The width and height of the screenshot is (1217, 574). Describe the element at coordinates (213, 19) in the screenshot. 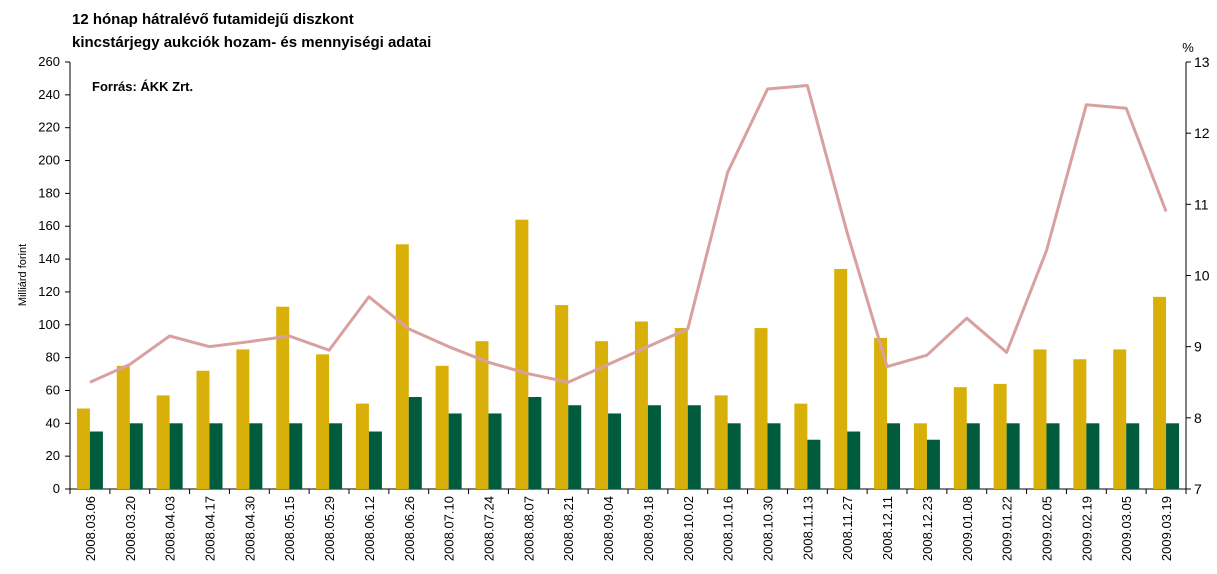

I see `chart-title: 12 hónap hátralévő futamidejű diszkont` at that location.